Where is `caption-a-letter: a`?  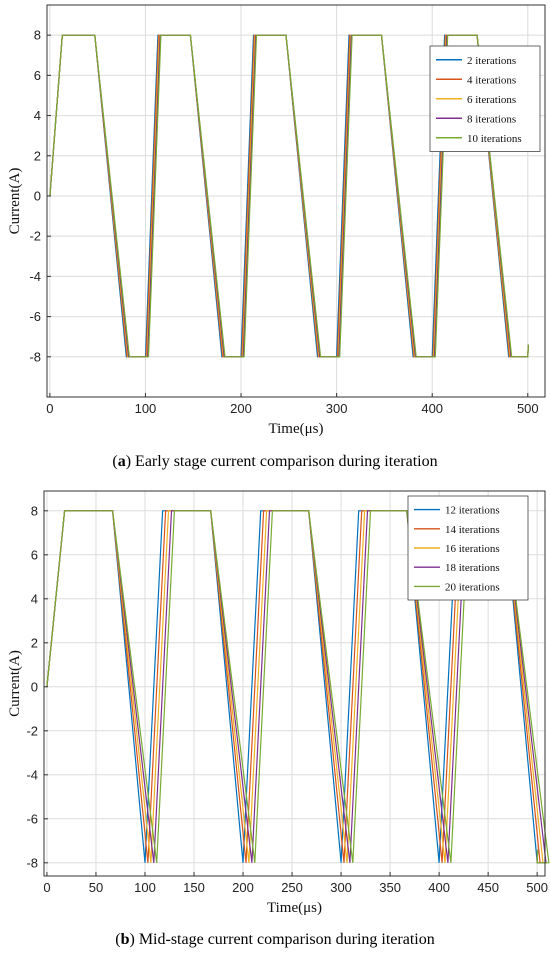 caption-a-letter: a is located at coordinates (121, 461).